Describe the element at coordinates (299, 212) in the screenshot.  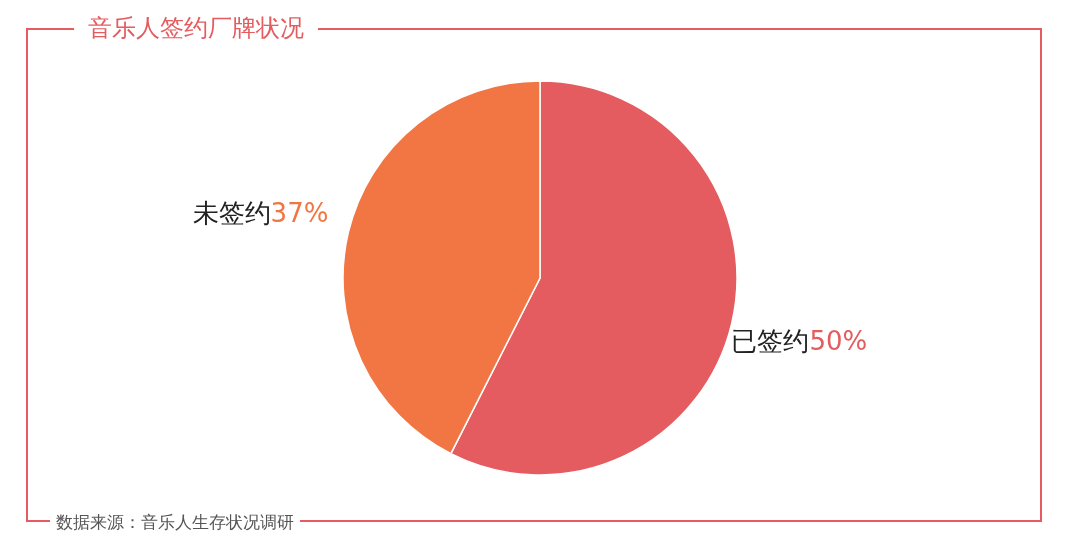
I see `data-label: 37%` at that location.